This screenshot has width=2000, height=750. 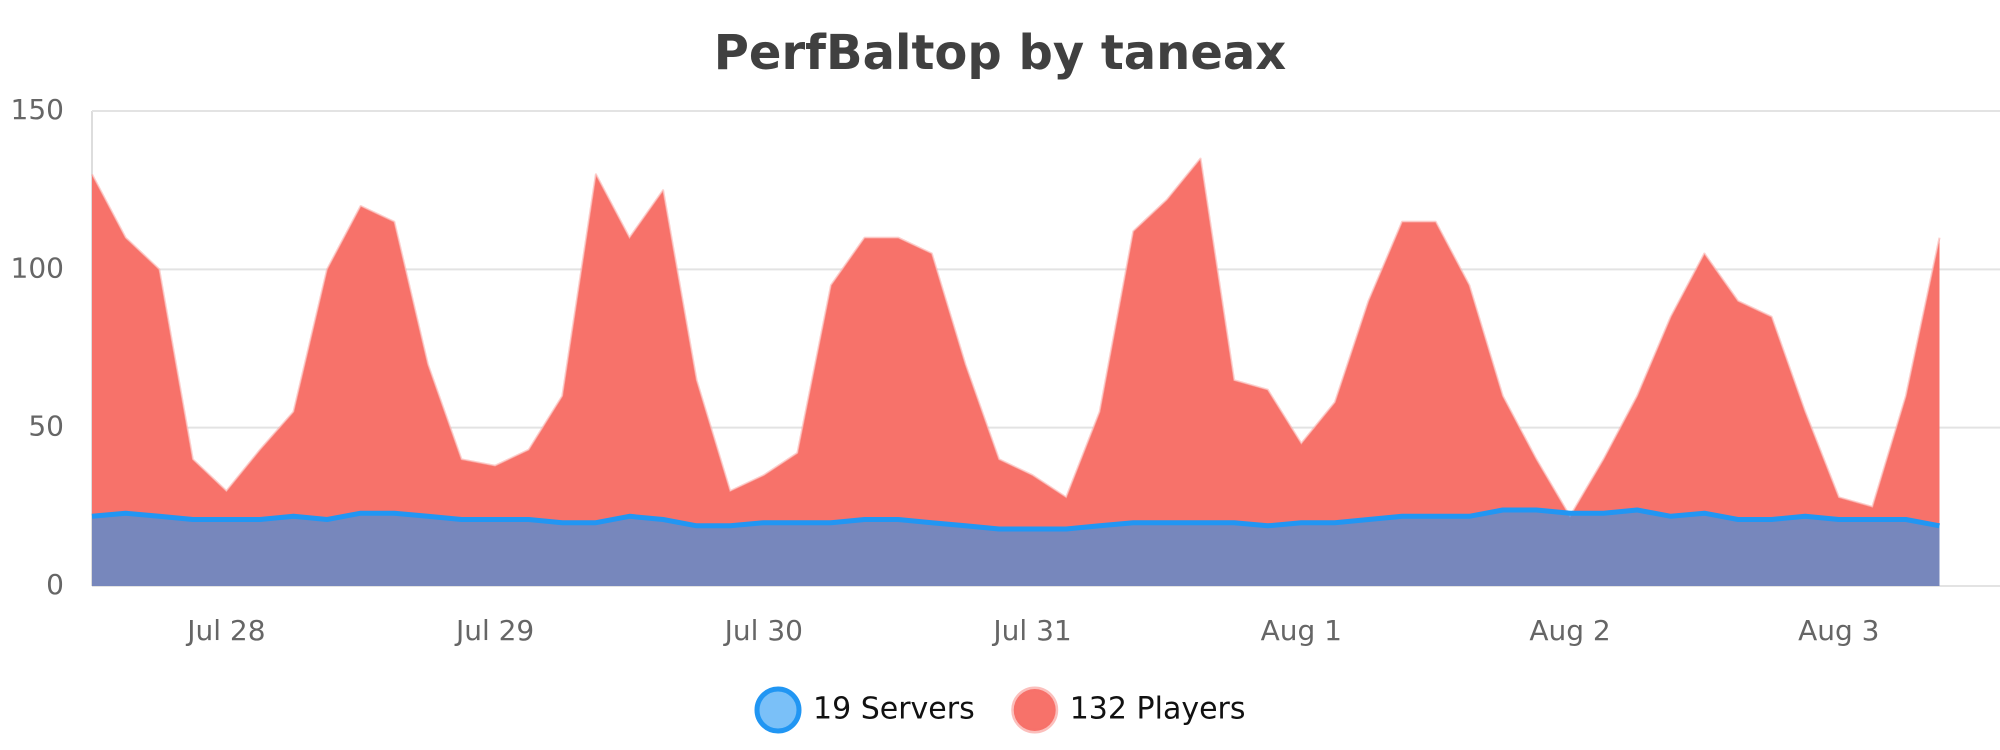 What do you see at coordinates (1015, 519) in the screenshot?
I see `line` at bounding box center [1015, 519].